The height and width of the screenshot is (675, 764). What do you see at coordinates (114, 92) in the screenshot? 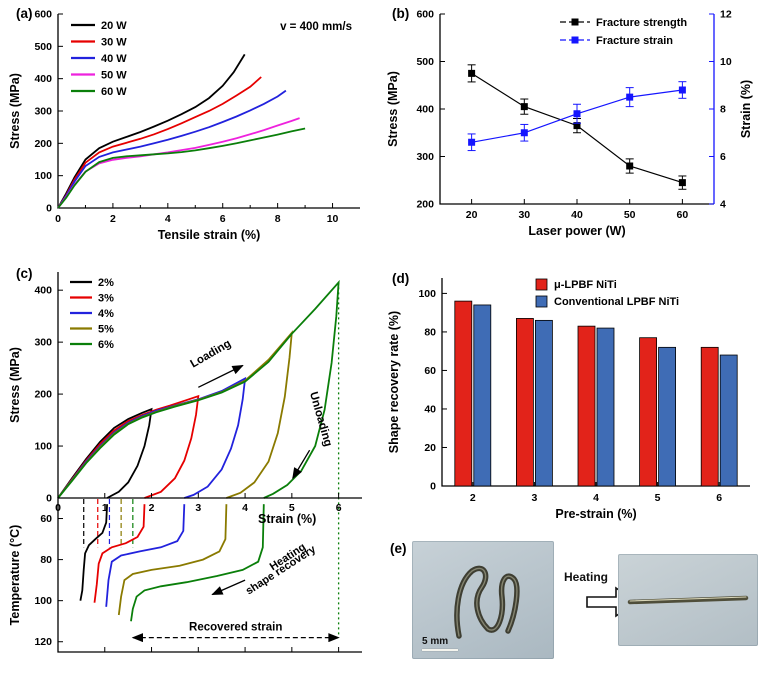
I see `svg-text: 60 W` at bounding box center [114, 92].